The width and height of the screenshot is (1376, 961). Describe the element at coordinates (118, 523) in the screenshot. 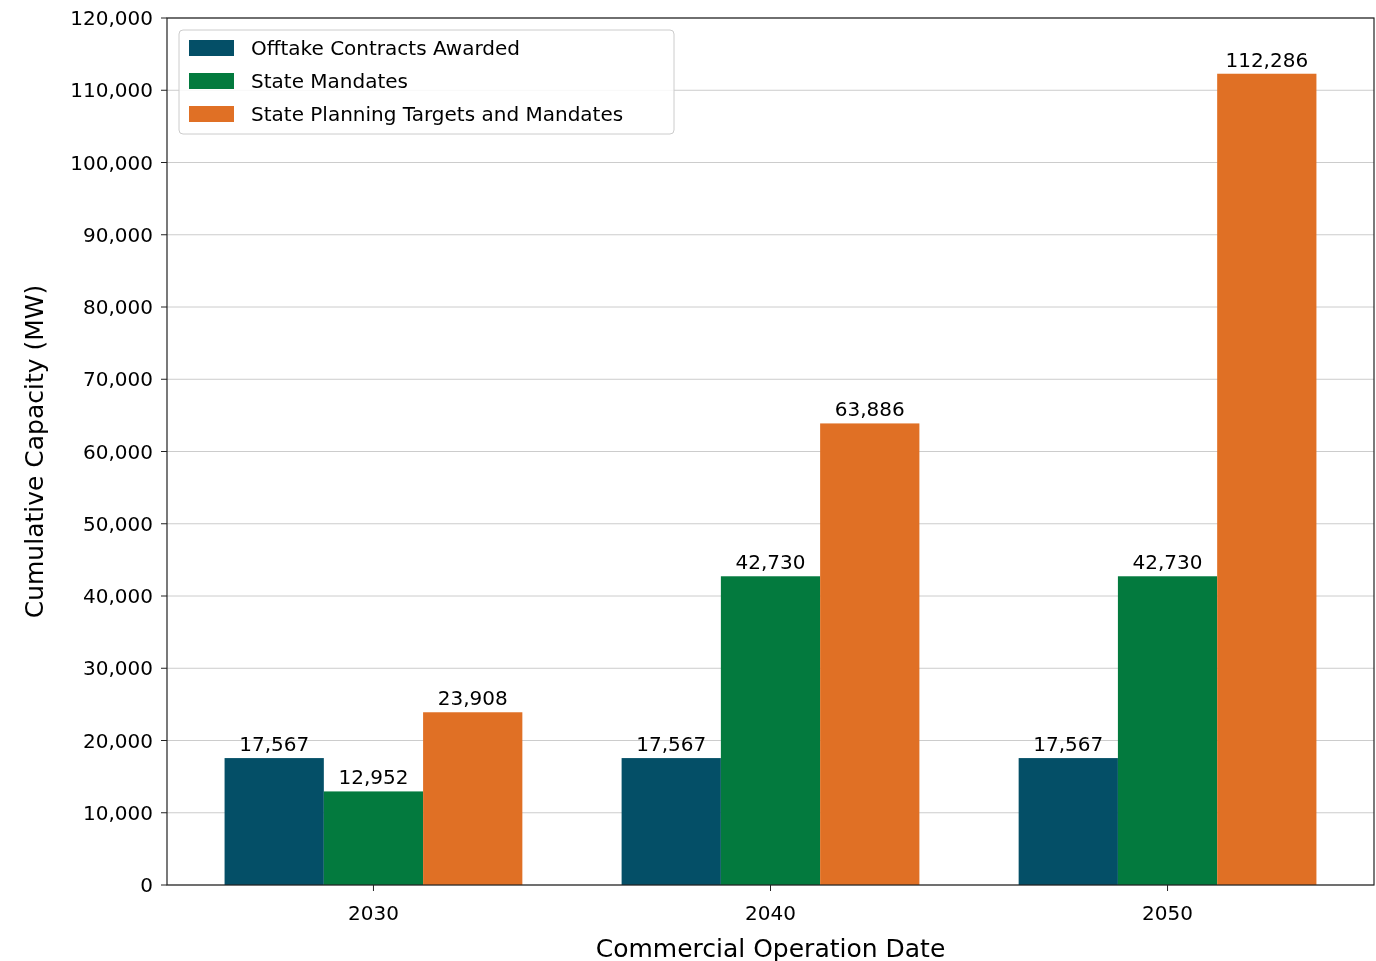

I see `y-tick-label: 50,000` at that location.